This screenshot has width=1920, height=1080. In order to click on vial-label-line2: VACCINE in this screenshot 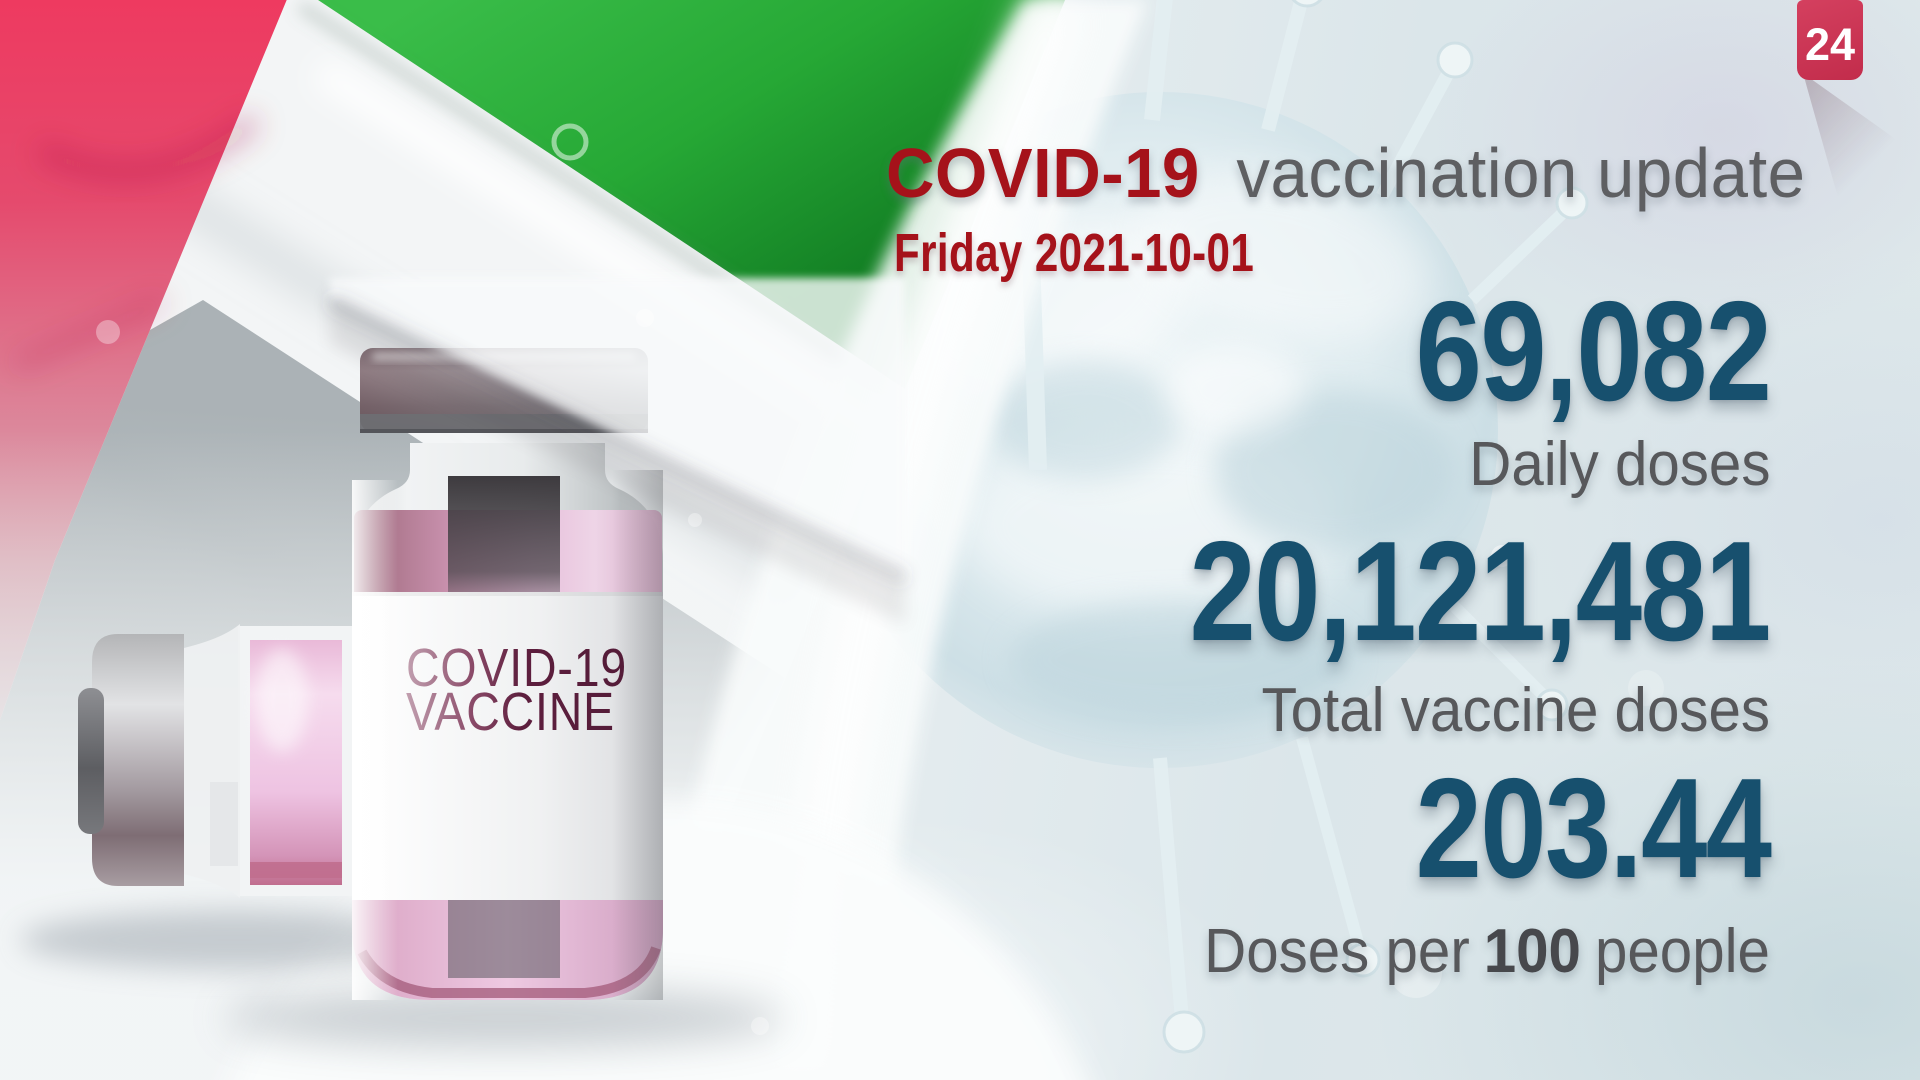, I will do `click(511, 712)`.